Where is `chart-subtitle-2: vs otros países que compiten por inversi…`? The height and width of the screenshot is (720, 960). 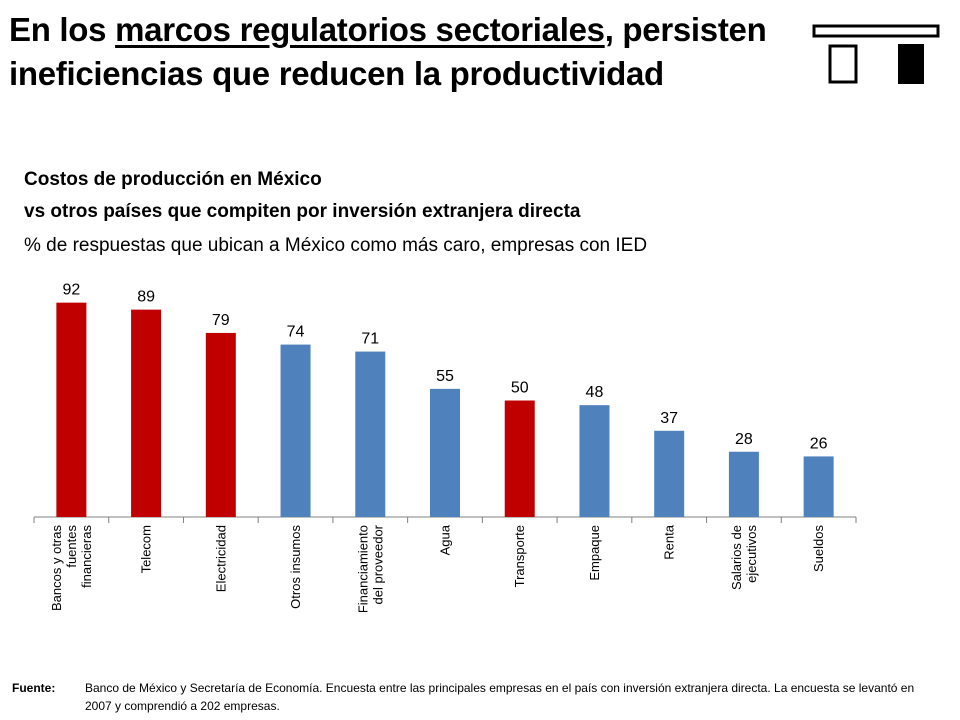
chart-subtitle-2: vs otros países que compiten por inversi… is located at coordinates (302, 211).